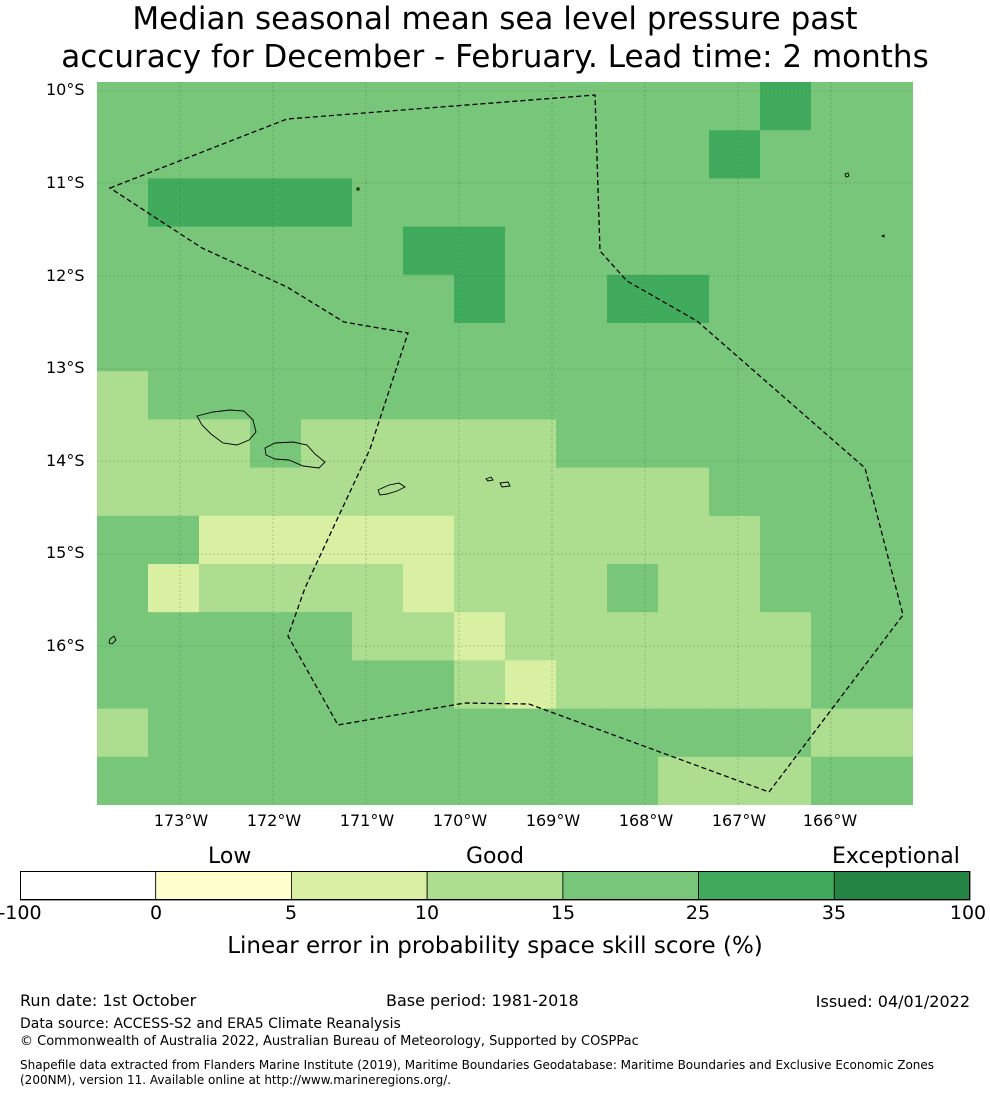 This screenshot has width=990, height=1095. Describe the element at coordinates (489, 479) in the screenshot. I see `island-ofu` at that location.